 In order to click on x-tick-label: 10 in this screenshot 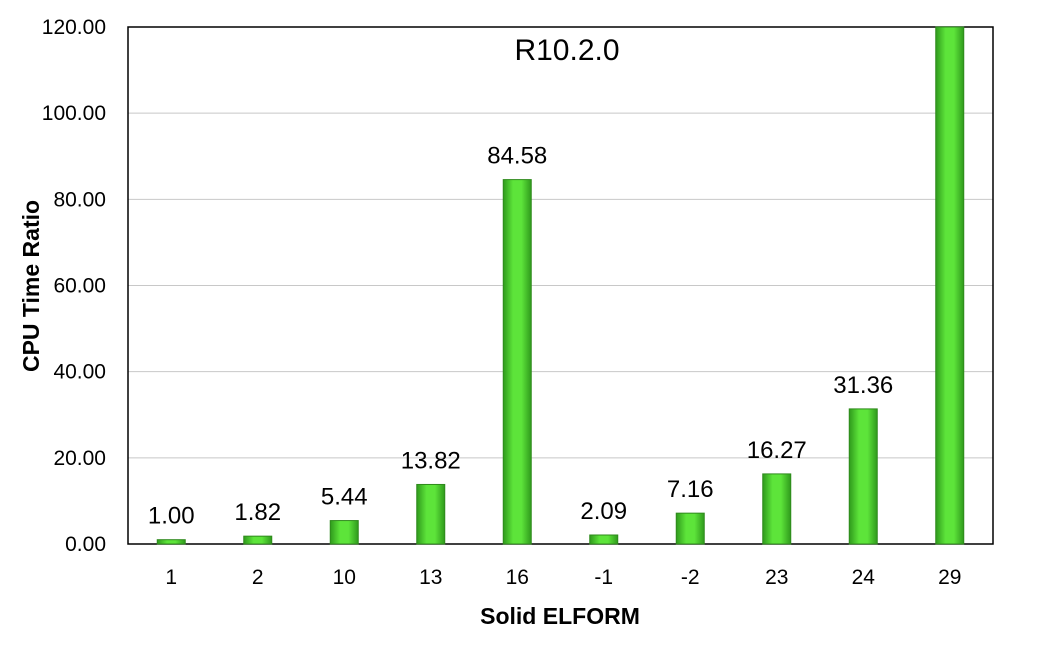, I will do `click(344, 577)`.